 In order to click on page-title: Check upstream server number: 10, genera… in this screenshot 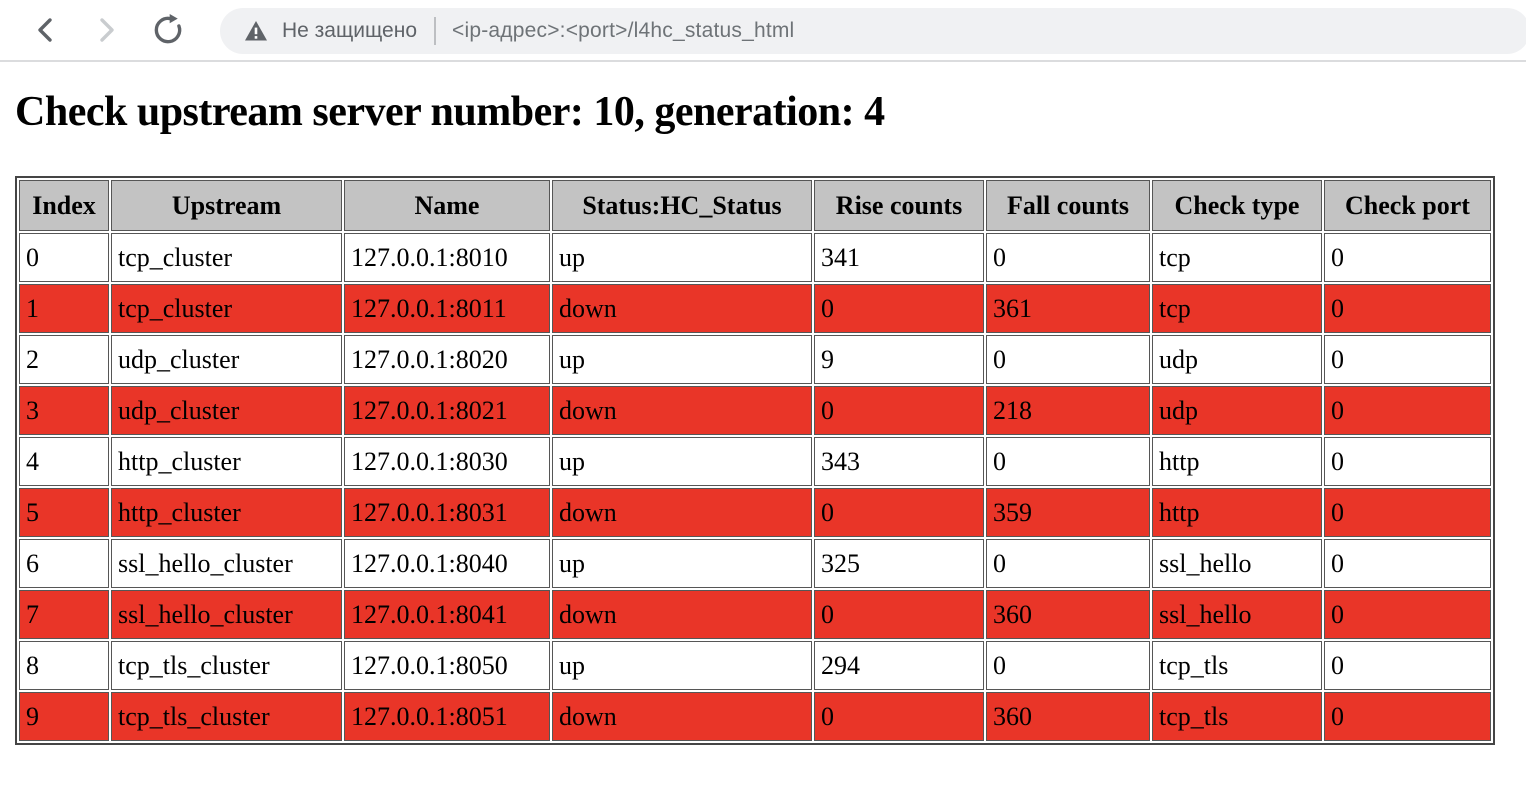, I will do `click(450, 112)`.